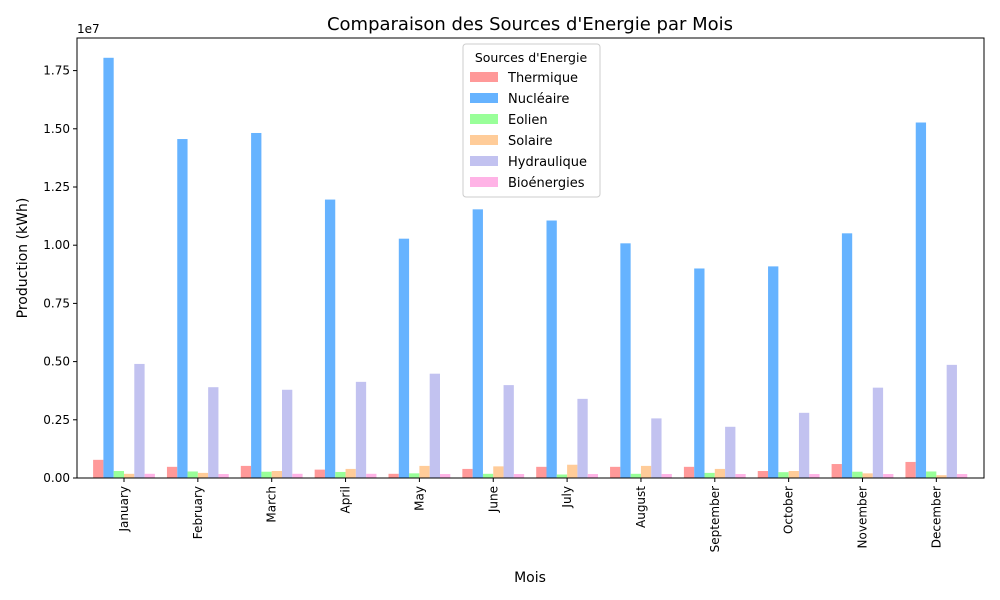 Image resolution: width=1000 pixels, height=600 pixels. What do you see at coordinates (656, 448) in the screenshot?
I see `bar-hydraulique-august` at bounding box center [656, 448].